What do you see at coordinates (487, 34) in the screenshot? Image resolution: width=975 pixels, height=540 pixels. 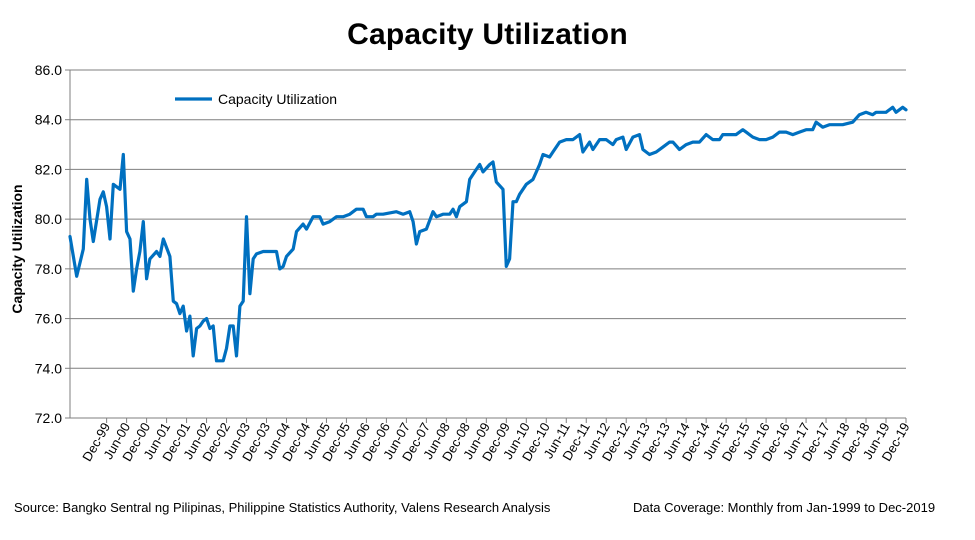 I see `chart-title: Capacity Utilization` at bounding box center [487, 34].